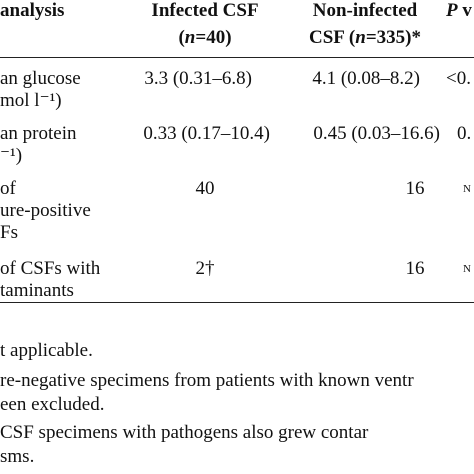 The width and height of the screenshot is (474, 474). What do you see at coordinates (459, 10) in the screenshot?
I see `header-p-value: P v` at bounding box center [459, 10].